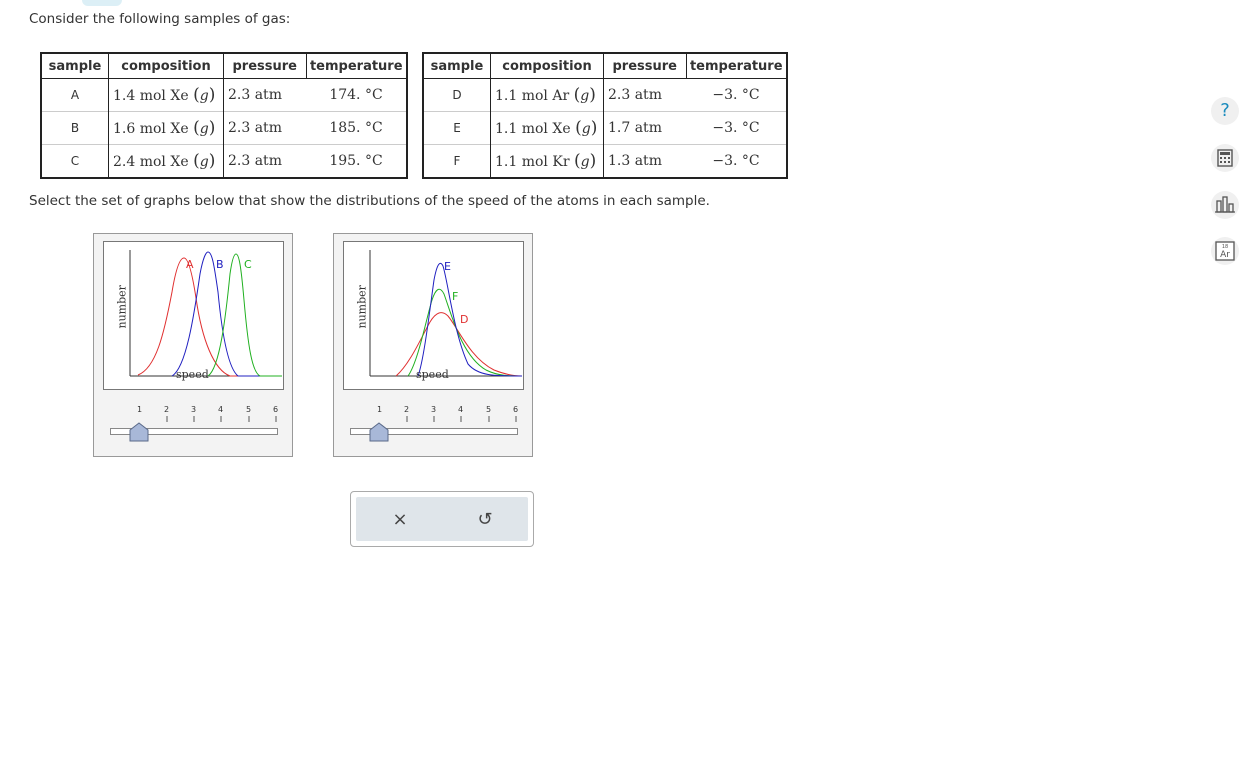 Image resolution: width=1242 pixels, height=765 pixels. I want to click on answer-action-bar: × ↺, so click(442, 519).